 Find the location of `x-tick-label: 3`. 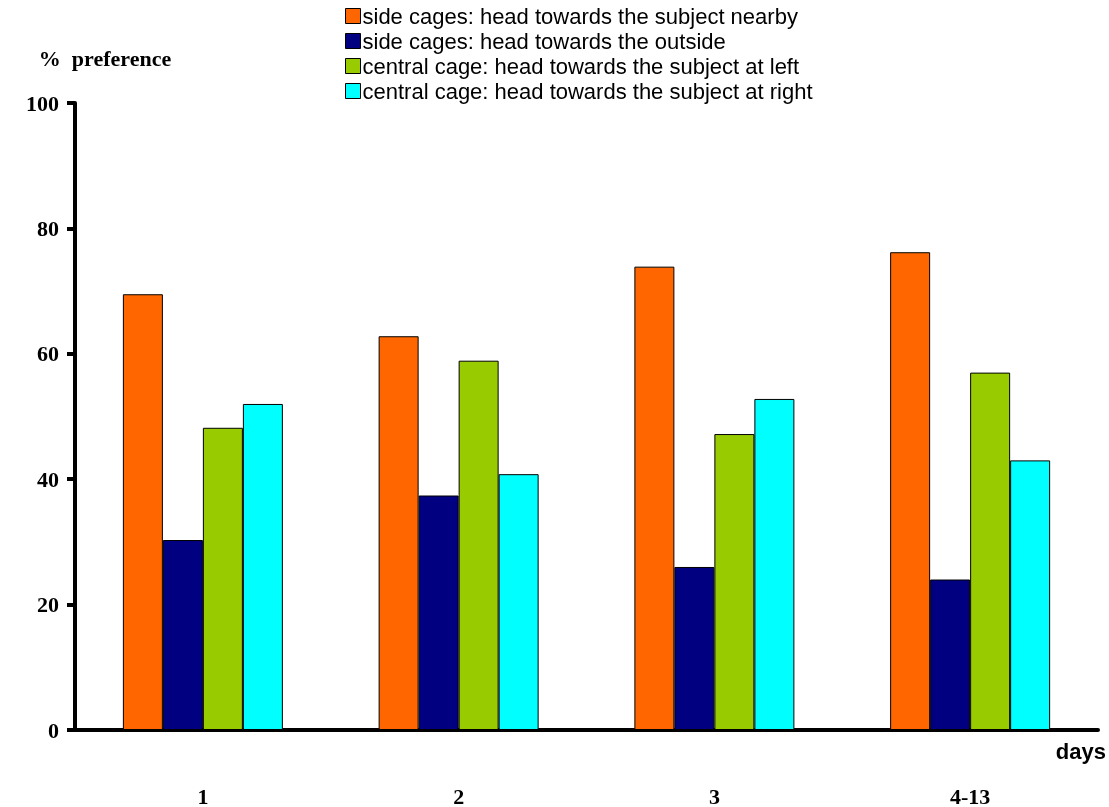

x-tick-label: 3 is located at coordinates (714, 795).